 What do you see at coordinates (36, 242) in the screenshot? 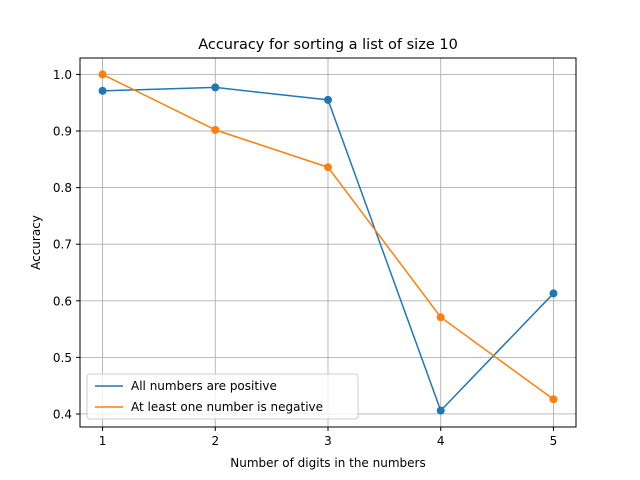
I see `y-axis-label: Accuracy` at bounding box center [36, 242].